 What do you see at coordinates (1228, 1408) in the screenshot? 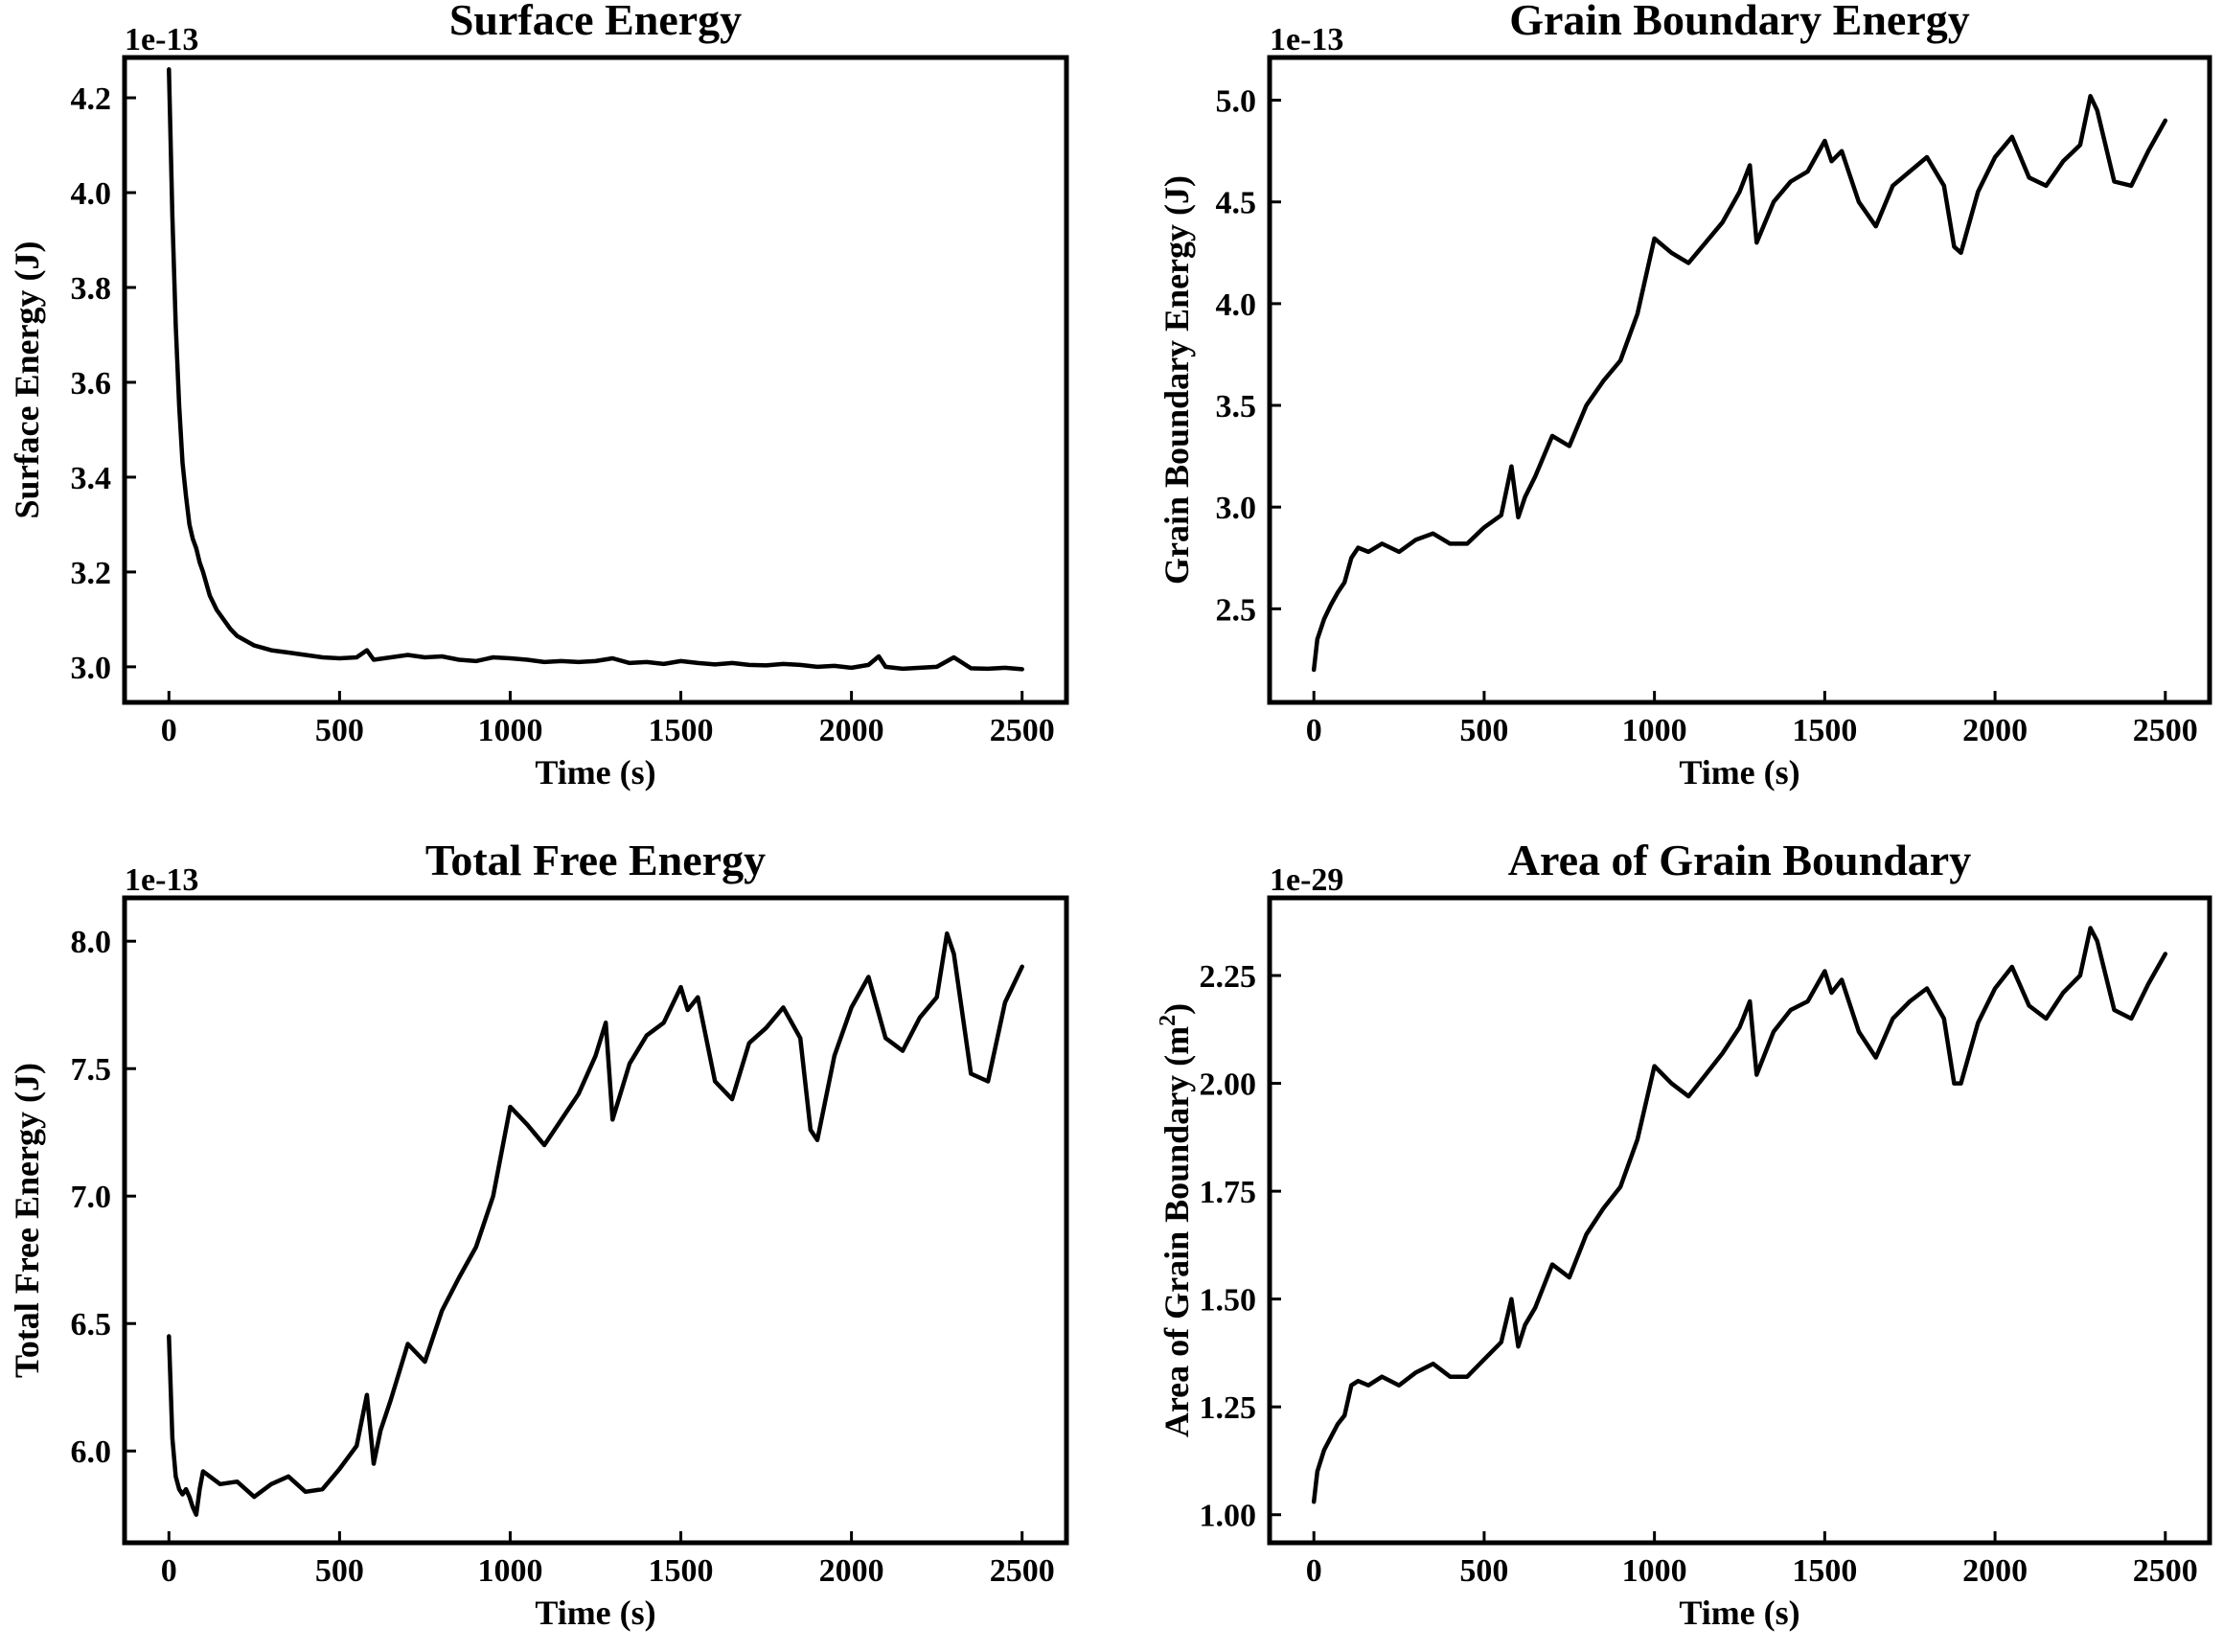
I see `y-tick-label: 1.25` at bounding box center [1228, 1408].